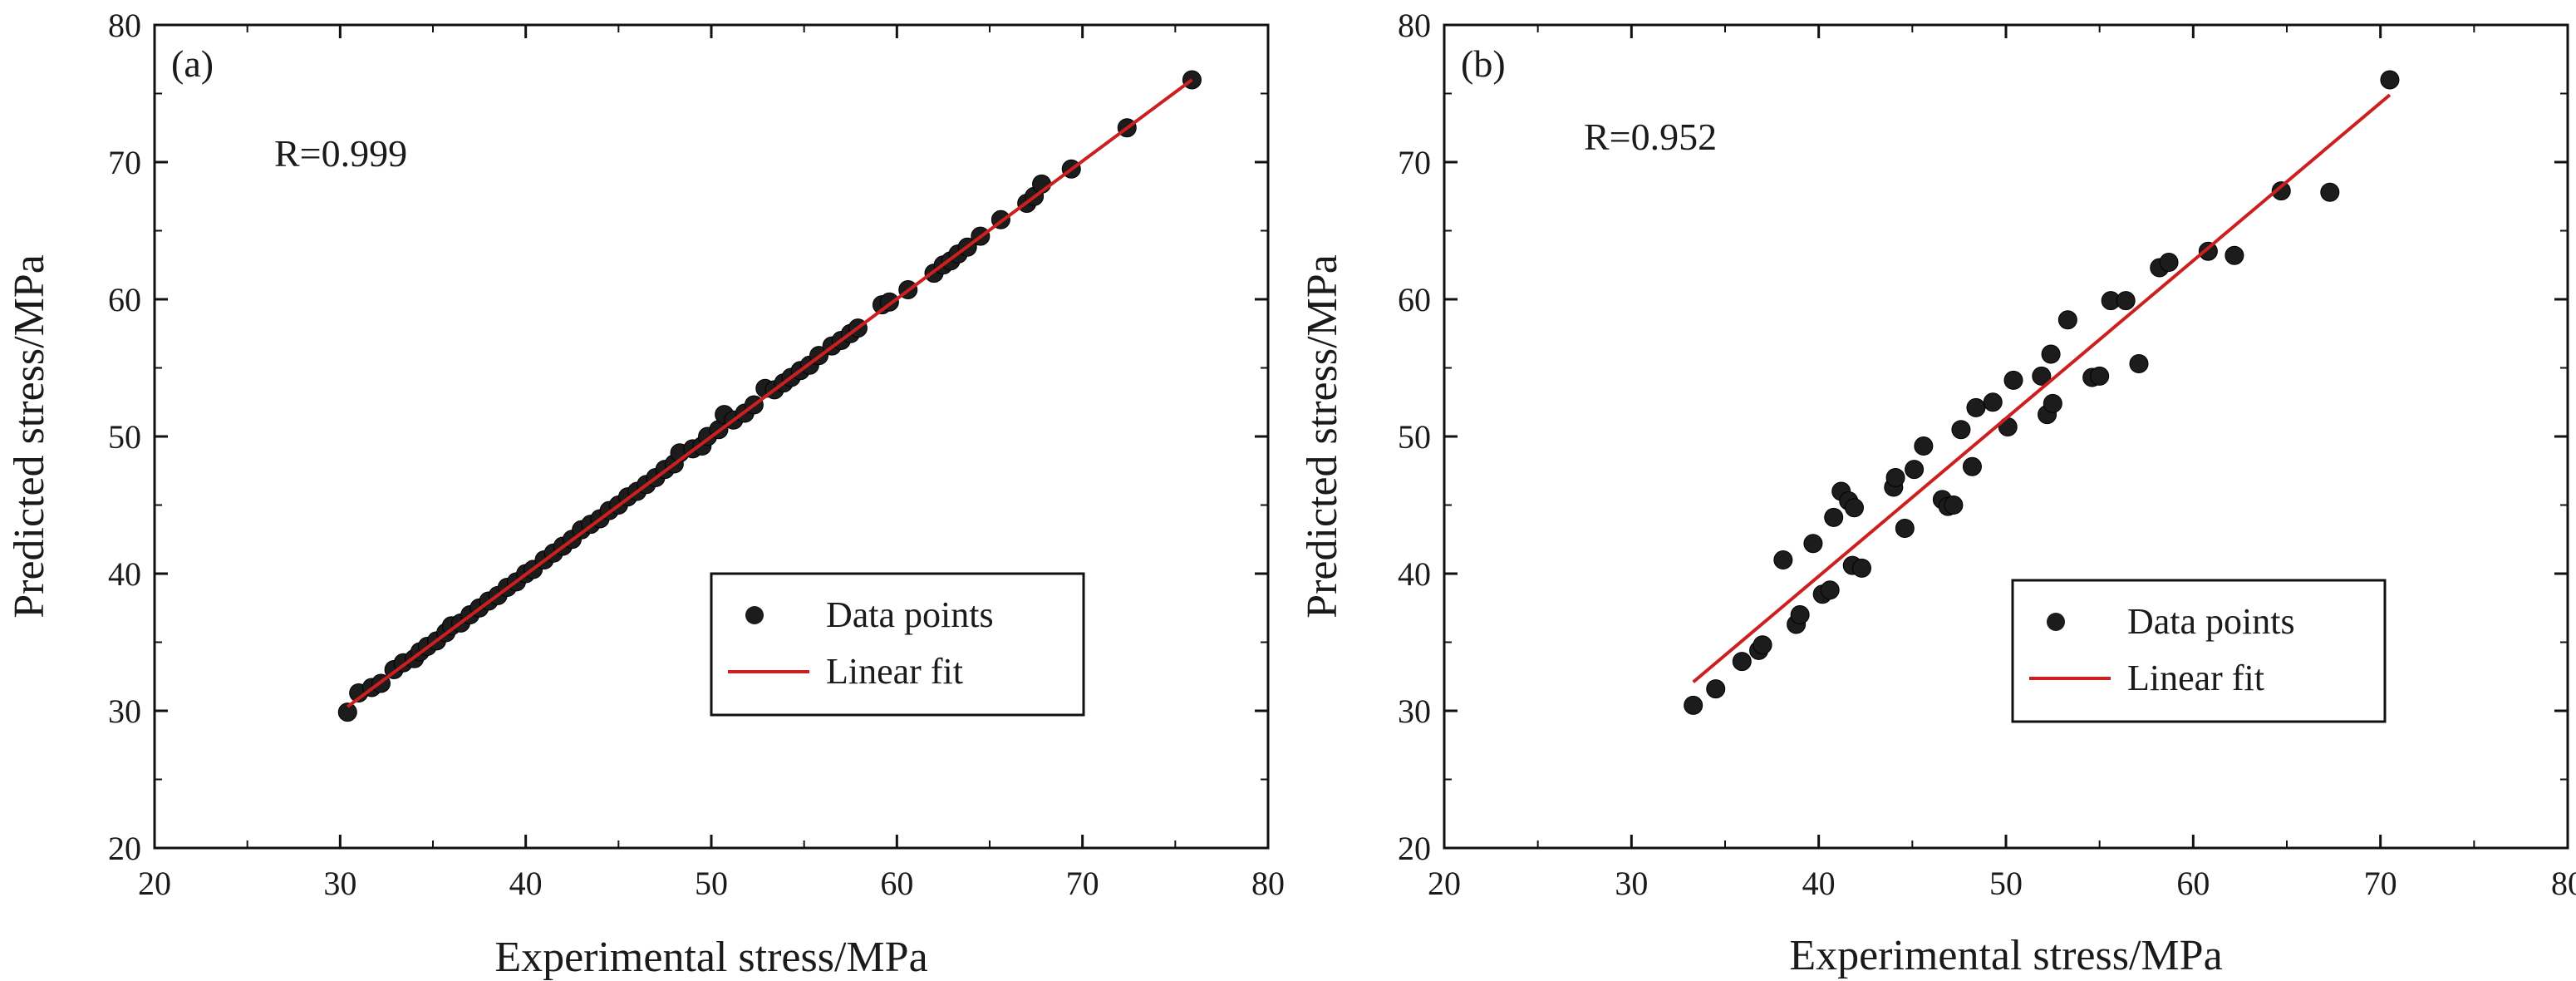 The height and width of the screenshot is (981, 2576). Describe the element at coordinates (341, 153) in the screenshot. I see `r-value-annotation: R=0.999` at that location.